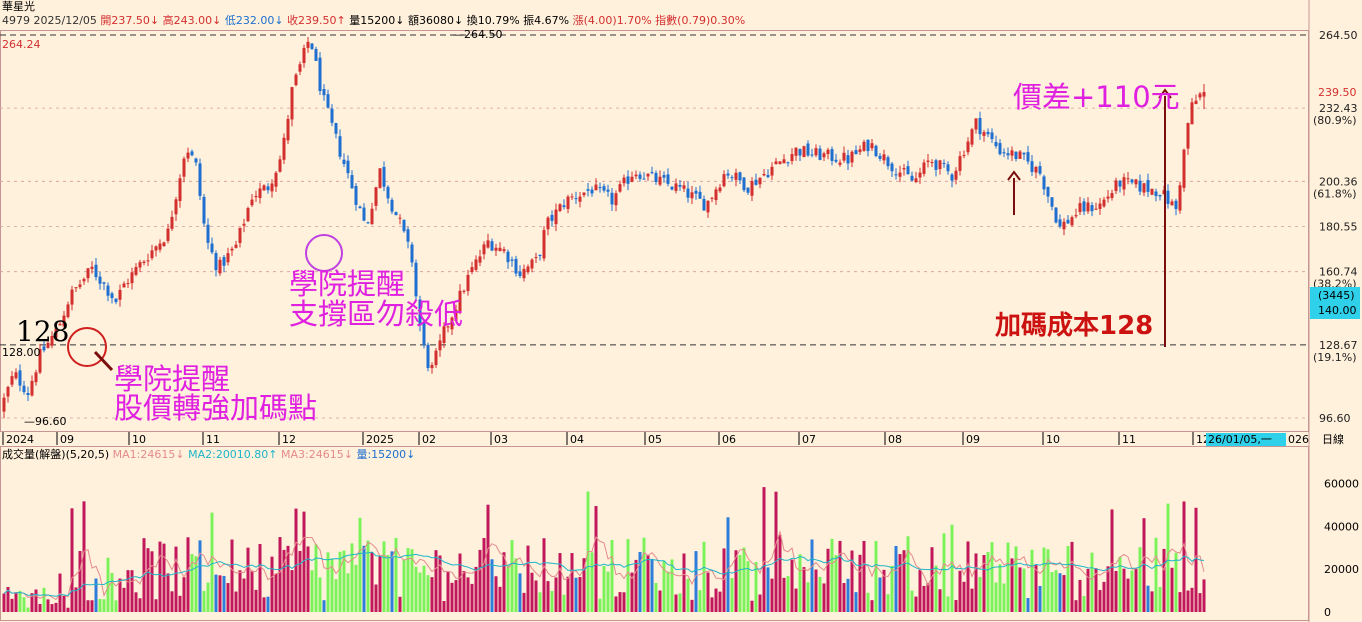  Describe the element at coordinates (233, 454) in the screenshot. I see `volume-legend-ma2: MA2:20010.80↑` at that location.